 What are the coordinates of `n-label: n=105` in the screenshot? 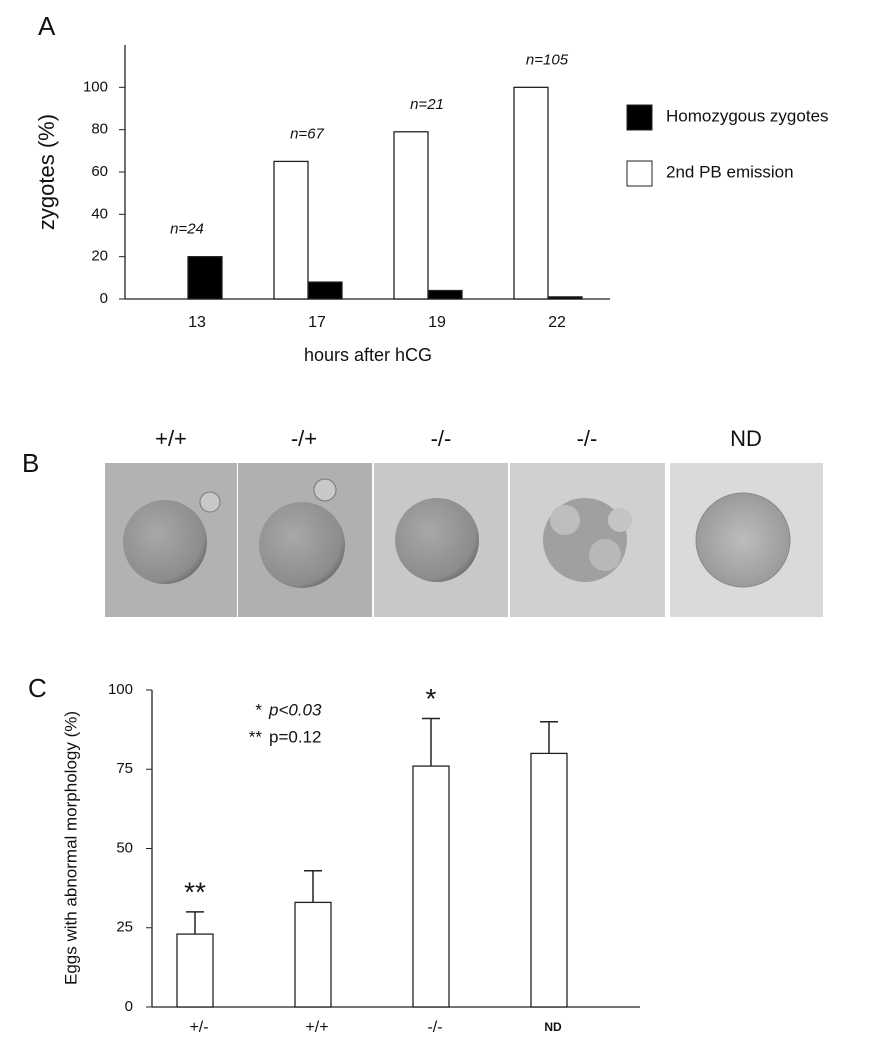 It's located at (547, 59).